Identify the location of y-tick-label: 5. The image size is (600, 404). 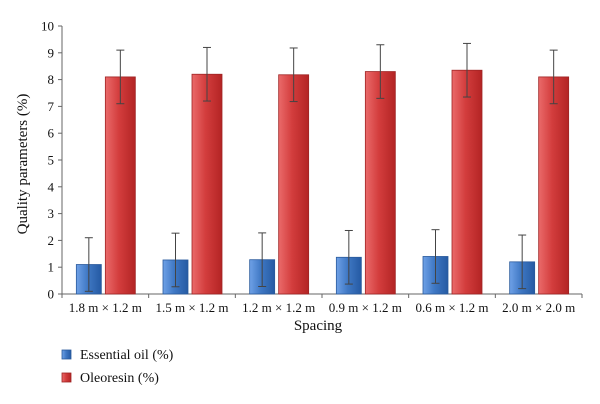
(51, 160).